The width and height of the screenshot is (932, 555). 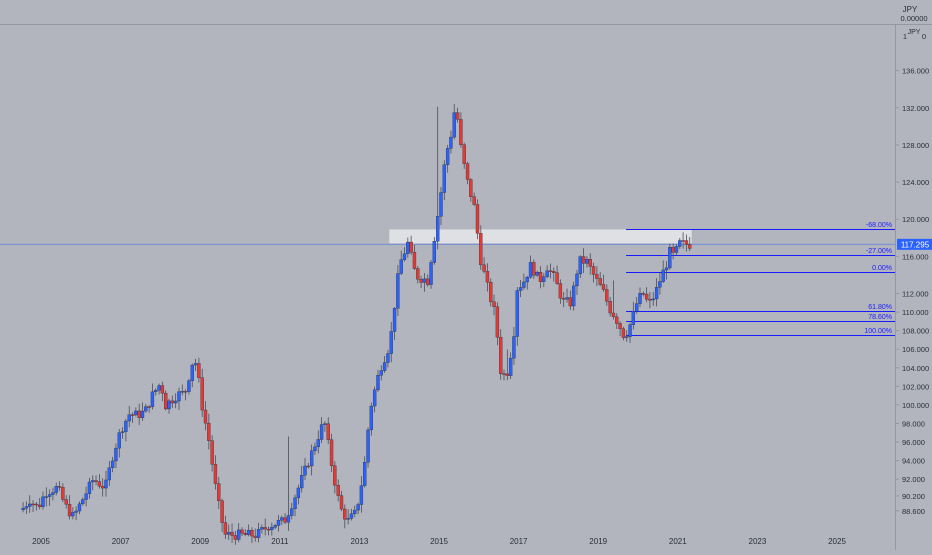 I want to click on time-tick-label: 2023, so click(x=758, y=541).